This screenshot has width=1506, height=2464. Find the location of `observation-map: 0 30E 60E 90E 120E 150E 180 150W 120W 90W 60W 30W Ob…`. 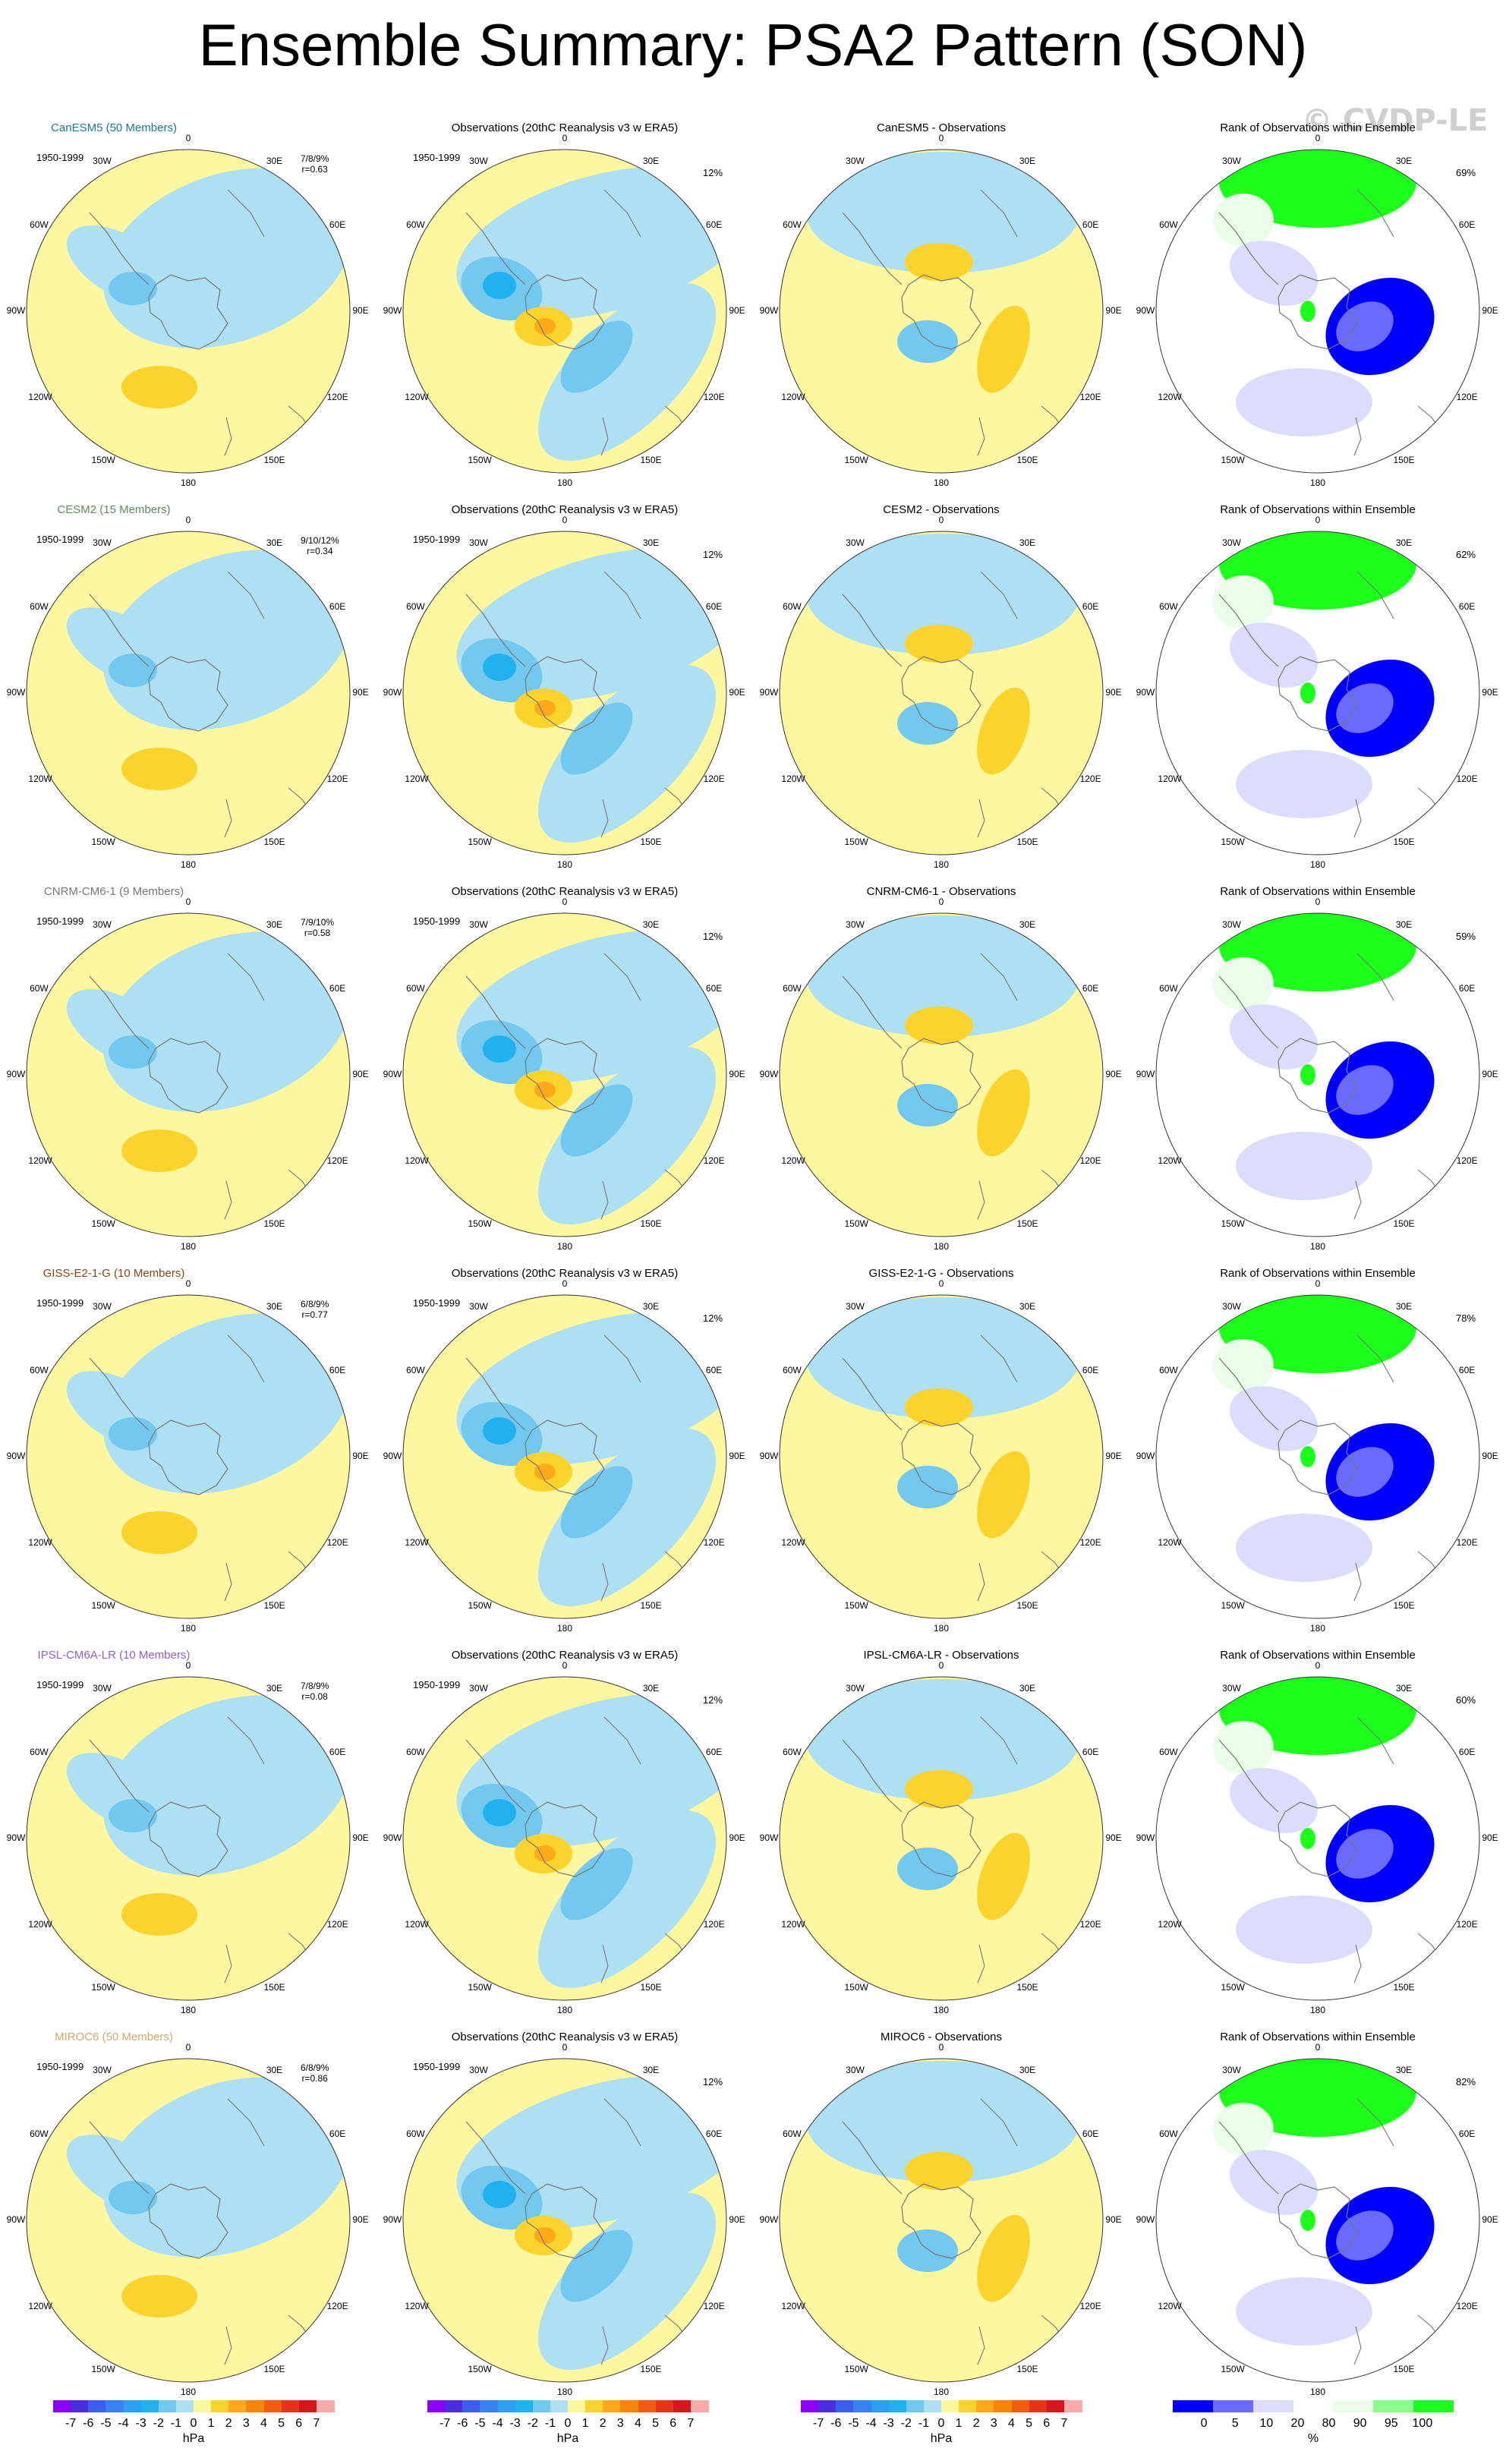

observation-map: 0 30E 60E 90E 120E 150E 180 150W 120W 90W 60W 30W Ob… is located at coordinates (564, 2202).